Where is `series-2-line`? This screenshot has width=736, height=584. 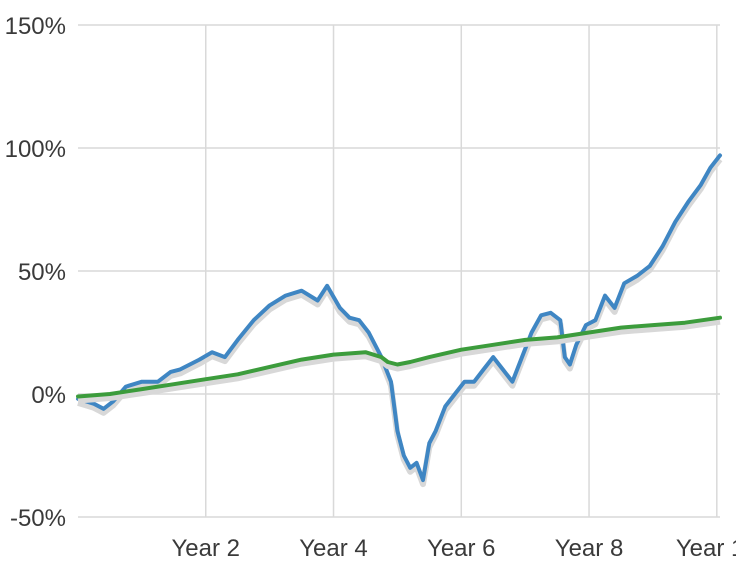 series-2-line is located at coordinates (399, 357).